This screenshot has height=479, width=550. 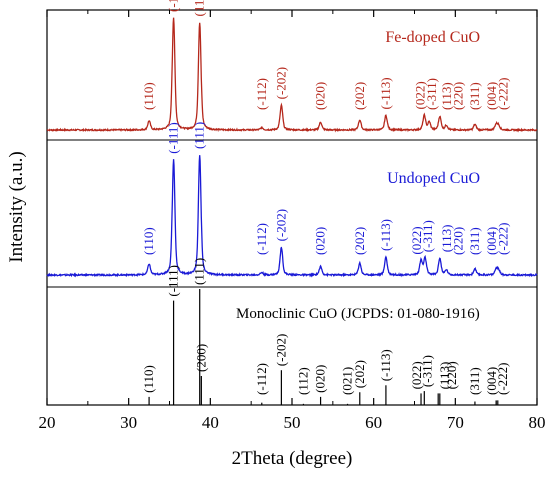 I want to click on ref-peak-label-220: (220), so click(x=451, y=375).